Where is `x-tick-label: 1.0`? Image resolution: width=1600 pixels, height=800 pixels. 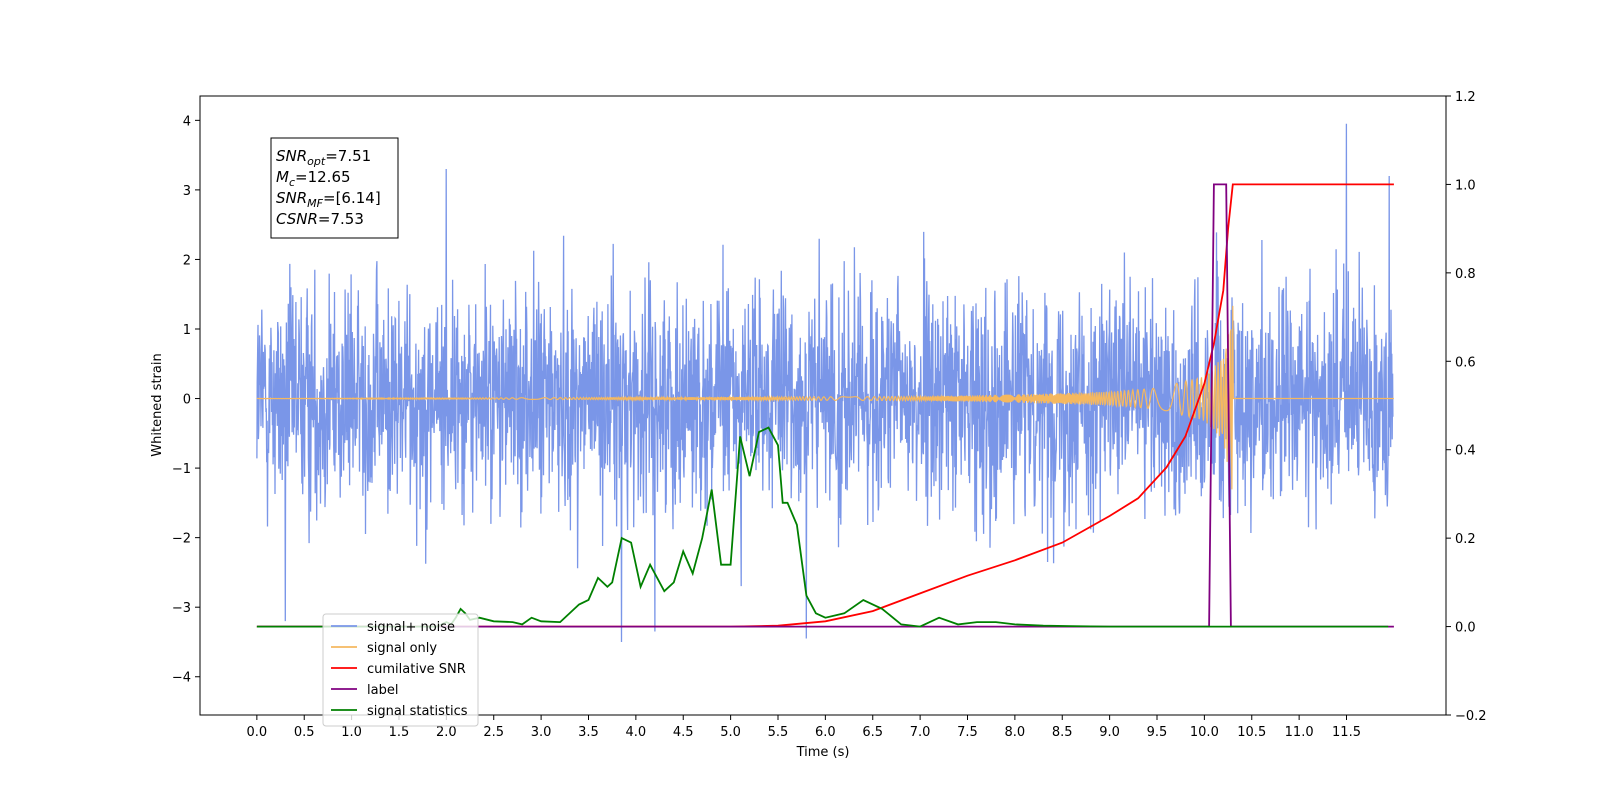
x-tick-label: 1.0 is located at coordinates (351, 732).